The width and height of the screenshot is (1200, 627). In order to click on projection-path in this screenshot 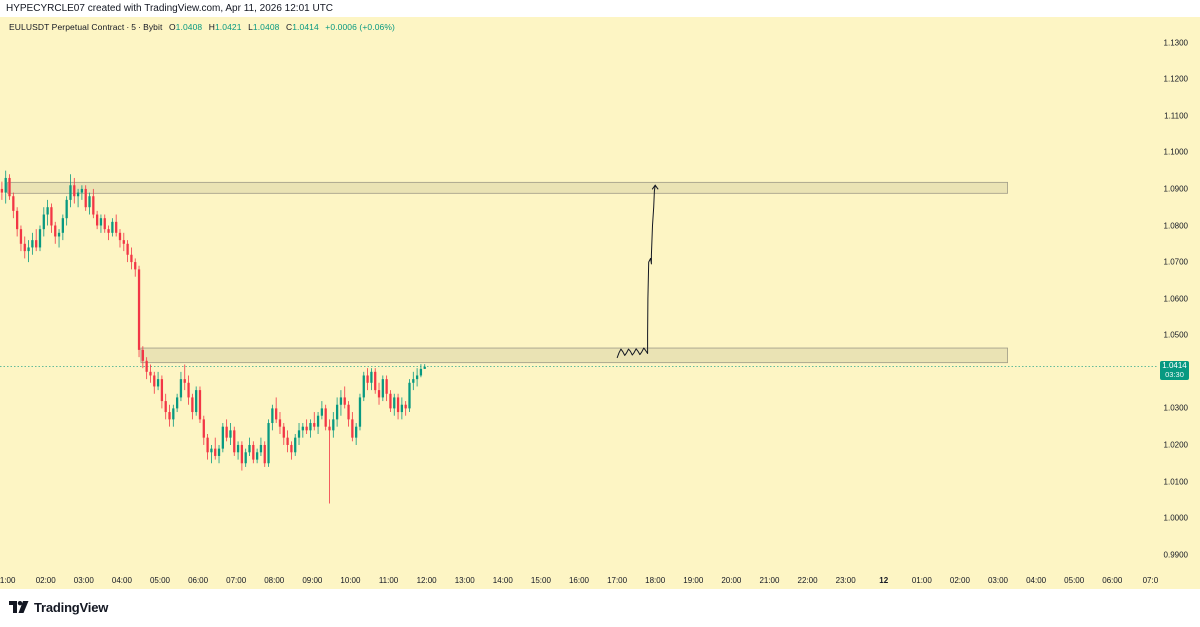, I will do `click(636, 272)`.